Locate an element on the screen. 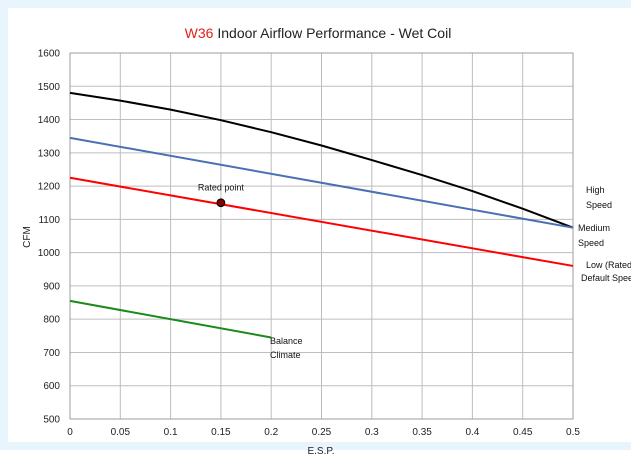  series-label: Default Speed is located at coordinates (606, 278).